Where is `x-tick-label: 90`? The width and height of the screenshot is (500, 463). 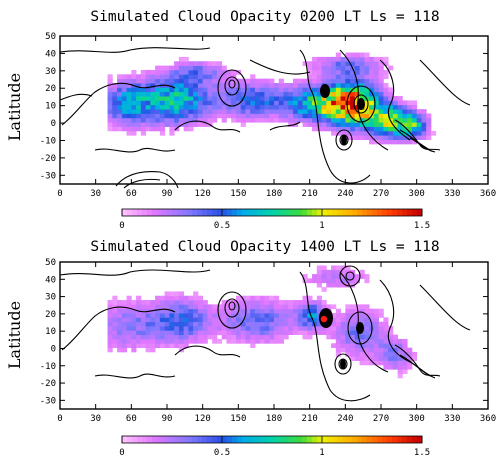 x-tick-label: 90 is located at coordinates (167, 419).